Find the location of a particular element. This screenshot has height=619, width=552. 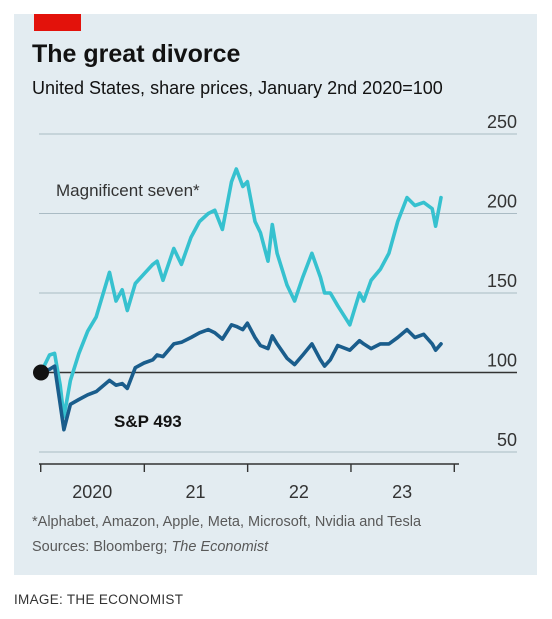

series-label-magnificent-seven: Magnificent seven* is located at coordinates (128, 190).